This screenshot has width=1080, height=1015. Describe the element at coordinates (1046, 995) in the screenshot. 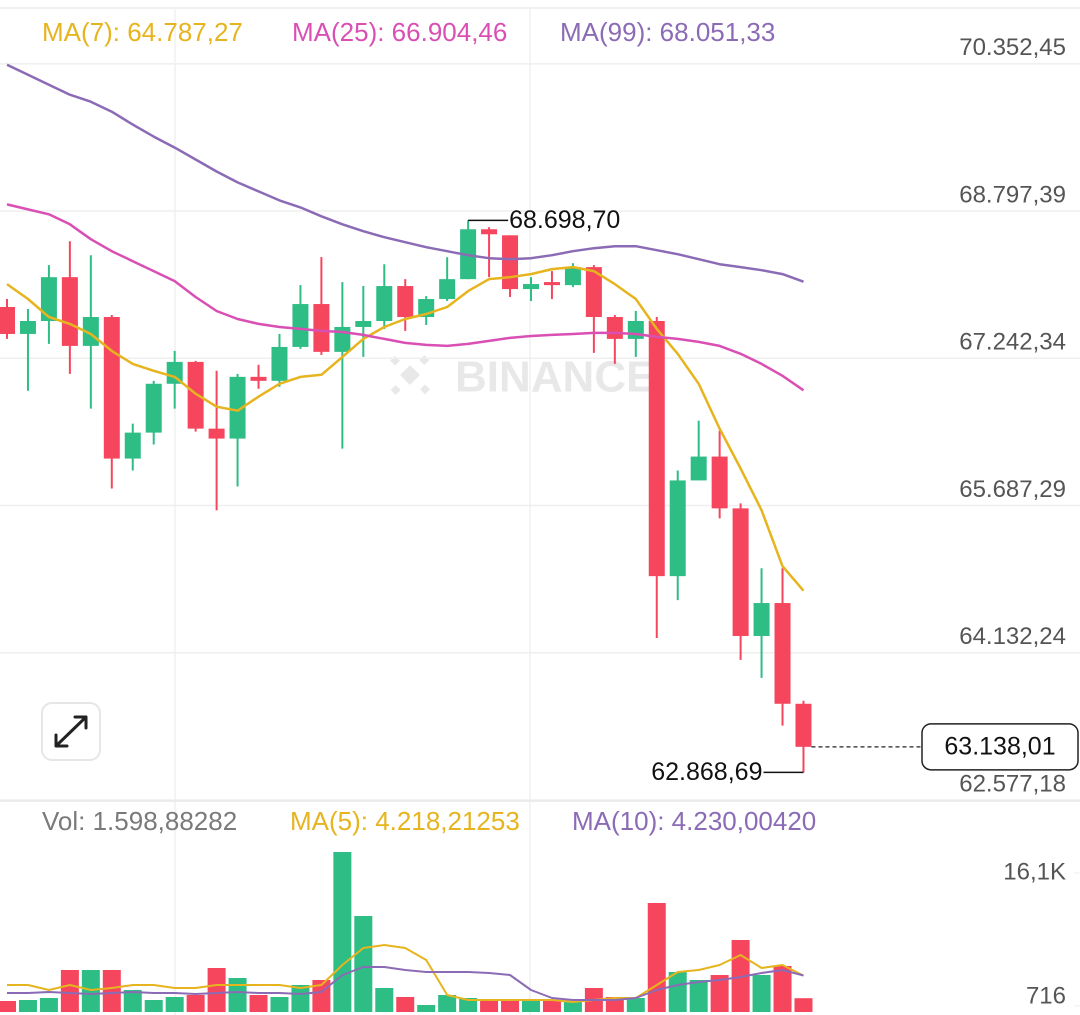

I see `y-tick-label: 716` at that location.